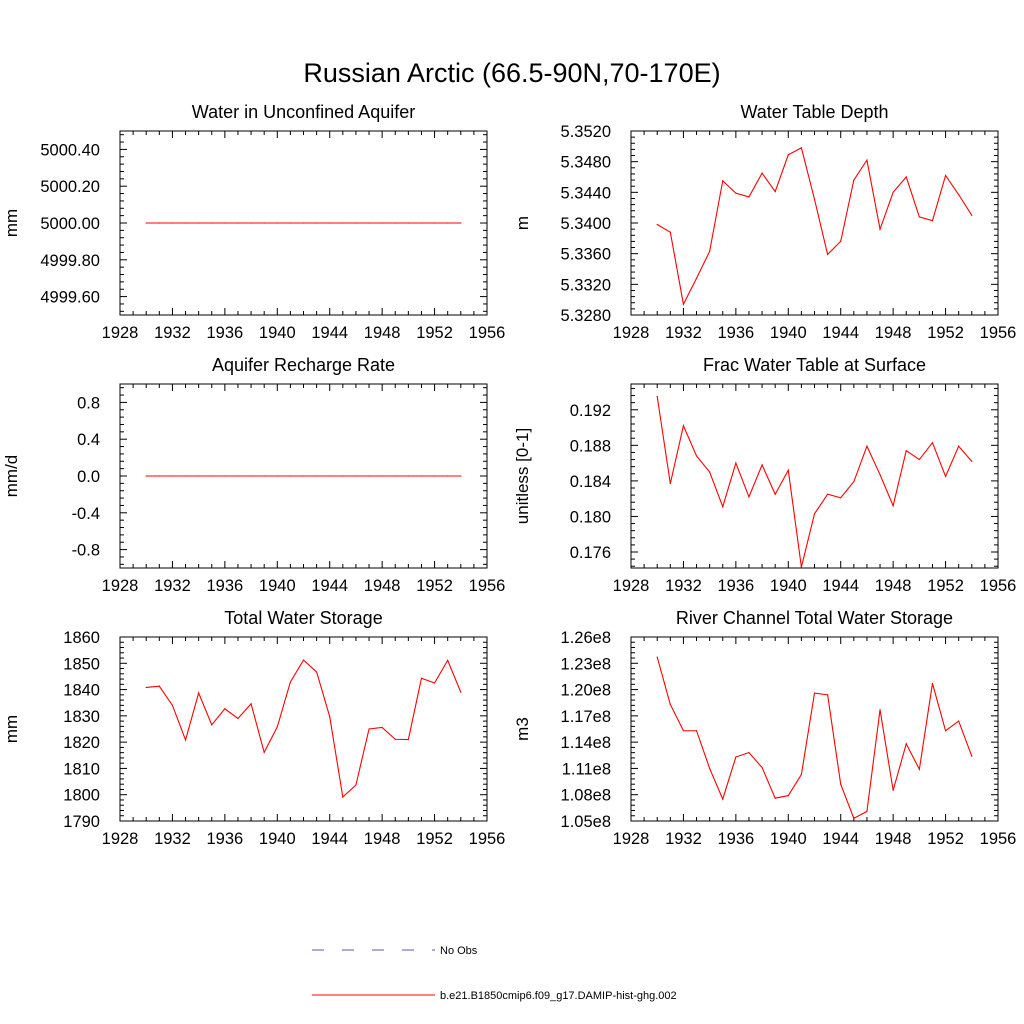 This screenshot has width=1024, height=1024. What do you see at coordinates (70, 298) in the screenshot?
I see `y-tick-label: 4999.60` at bounding box center [70, 298].